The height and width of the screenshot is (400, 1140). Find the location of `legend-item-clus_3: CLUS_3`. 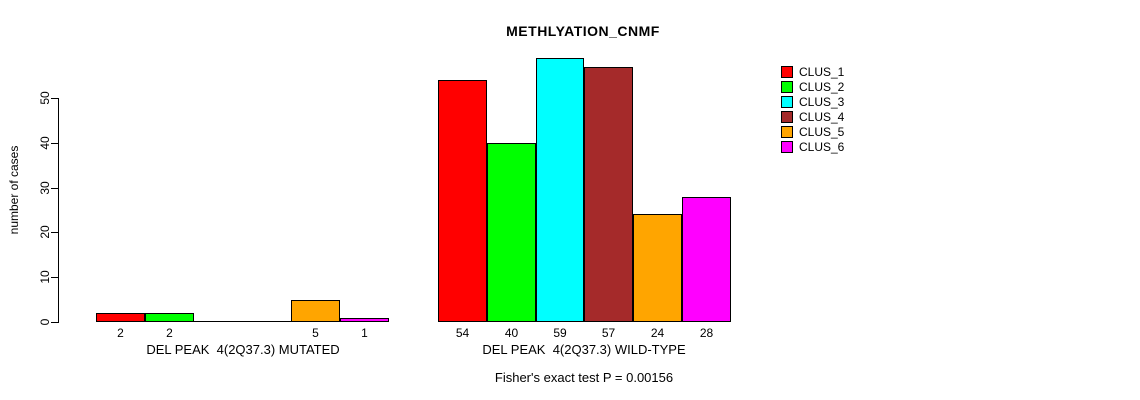

legend-item-clus_3: CLUS_3 is located at coordinates (812, 101).